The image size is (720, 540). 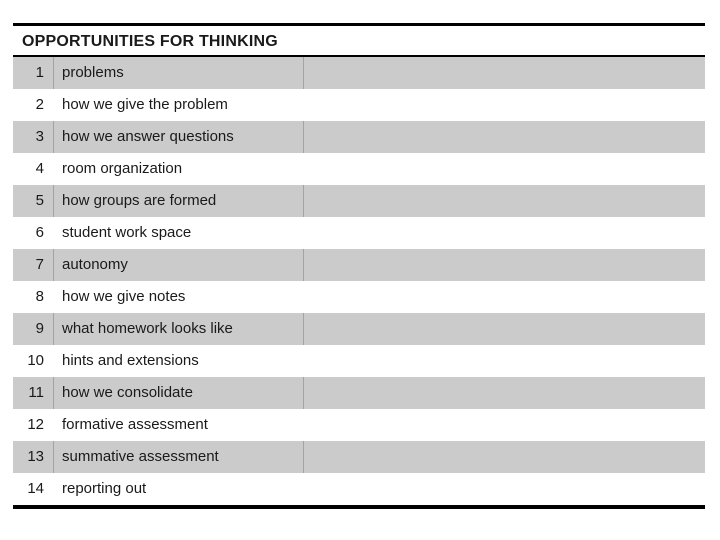 What do you see at coordinates (130, 360) in the screenshot?
I see `row-label: hints and extensions` at bounding box center [130, 360].